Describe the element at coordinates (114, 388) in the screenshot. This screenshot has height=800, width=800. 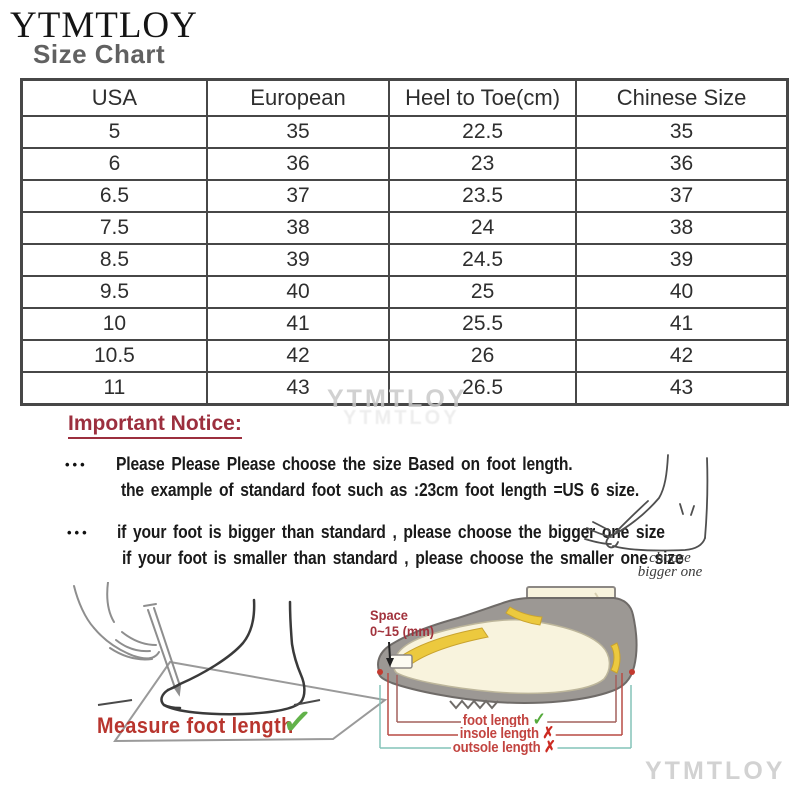
I see `size-cell: 11` at that location.